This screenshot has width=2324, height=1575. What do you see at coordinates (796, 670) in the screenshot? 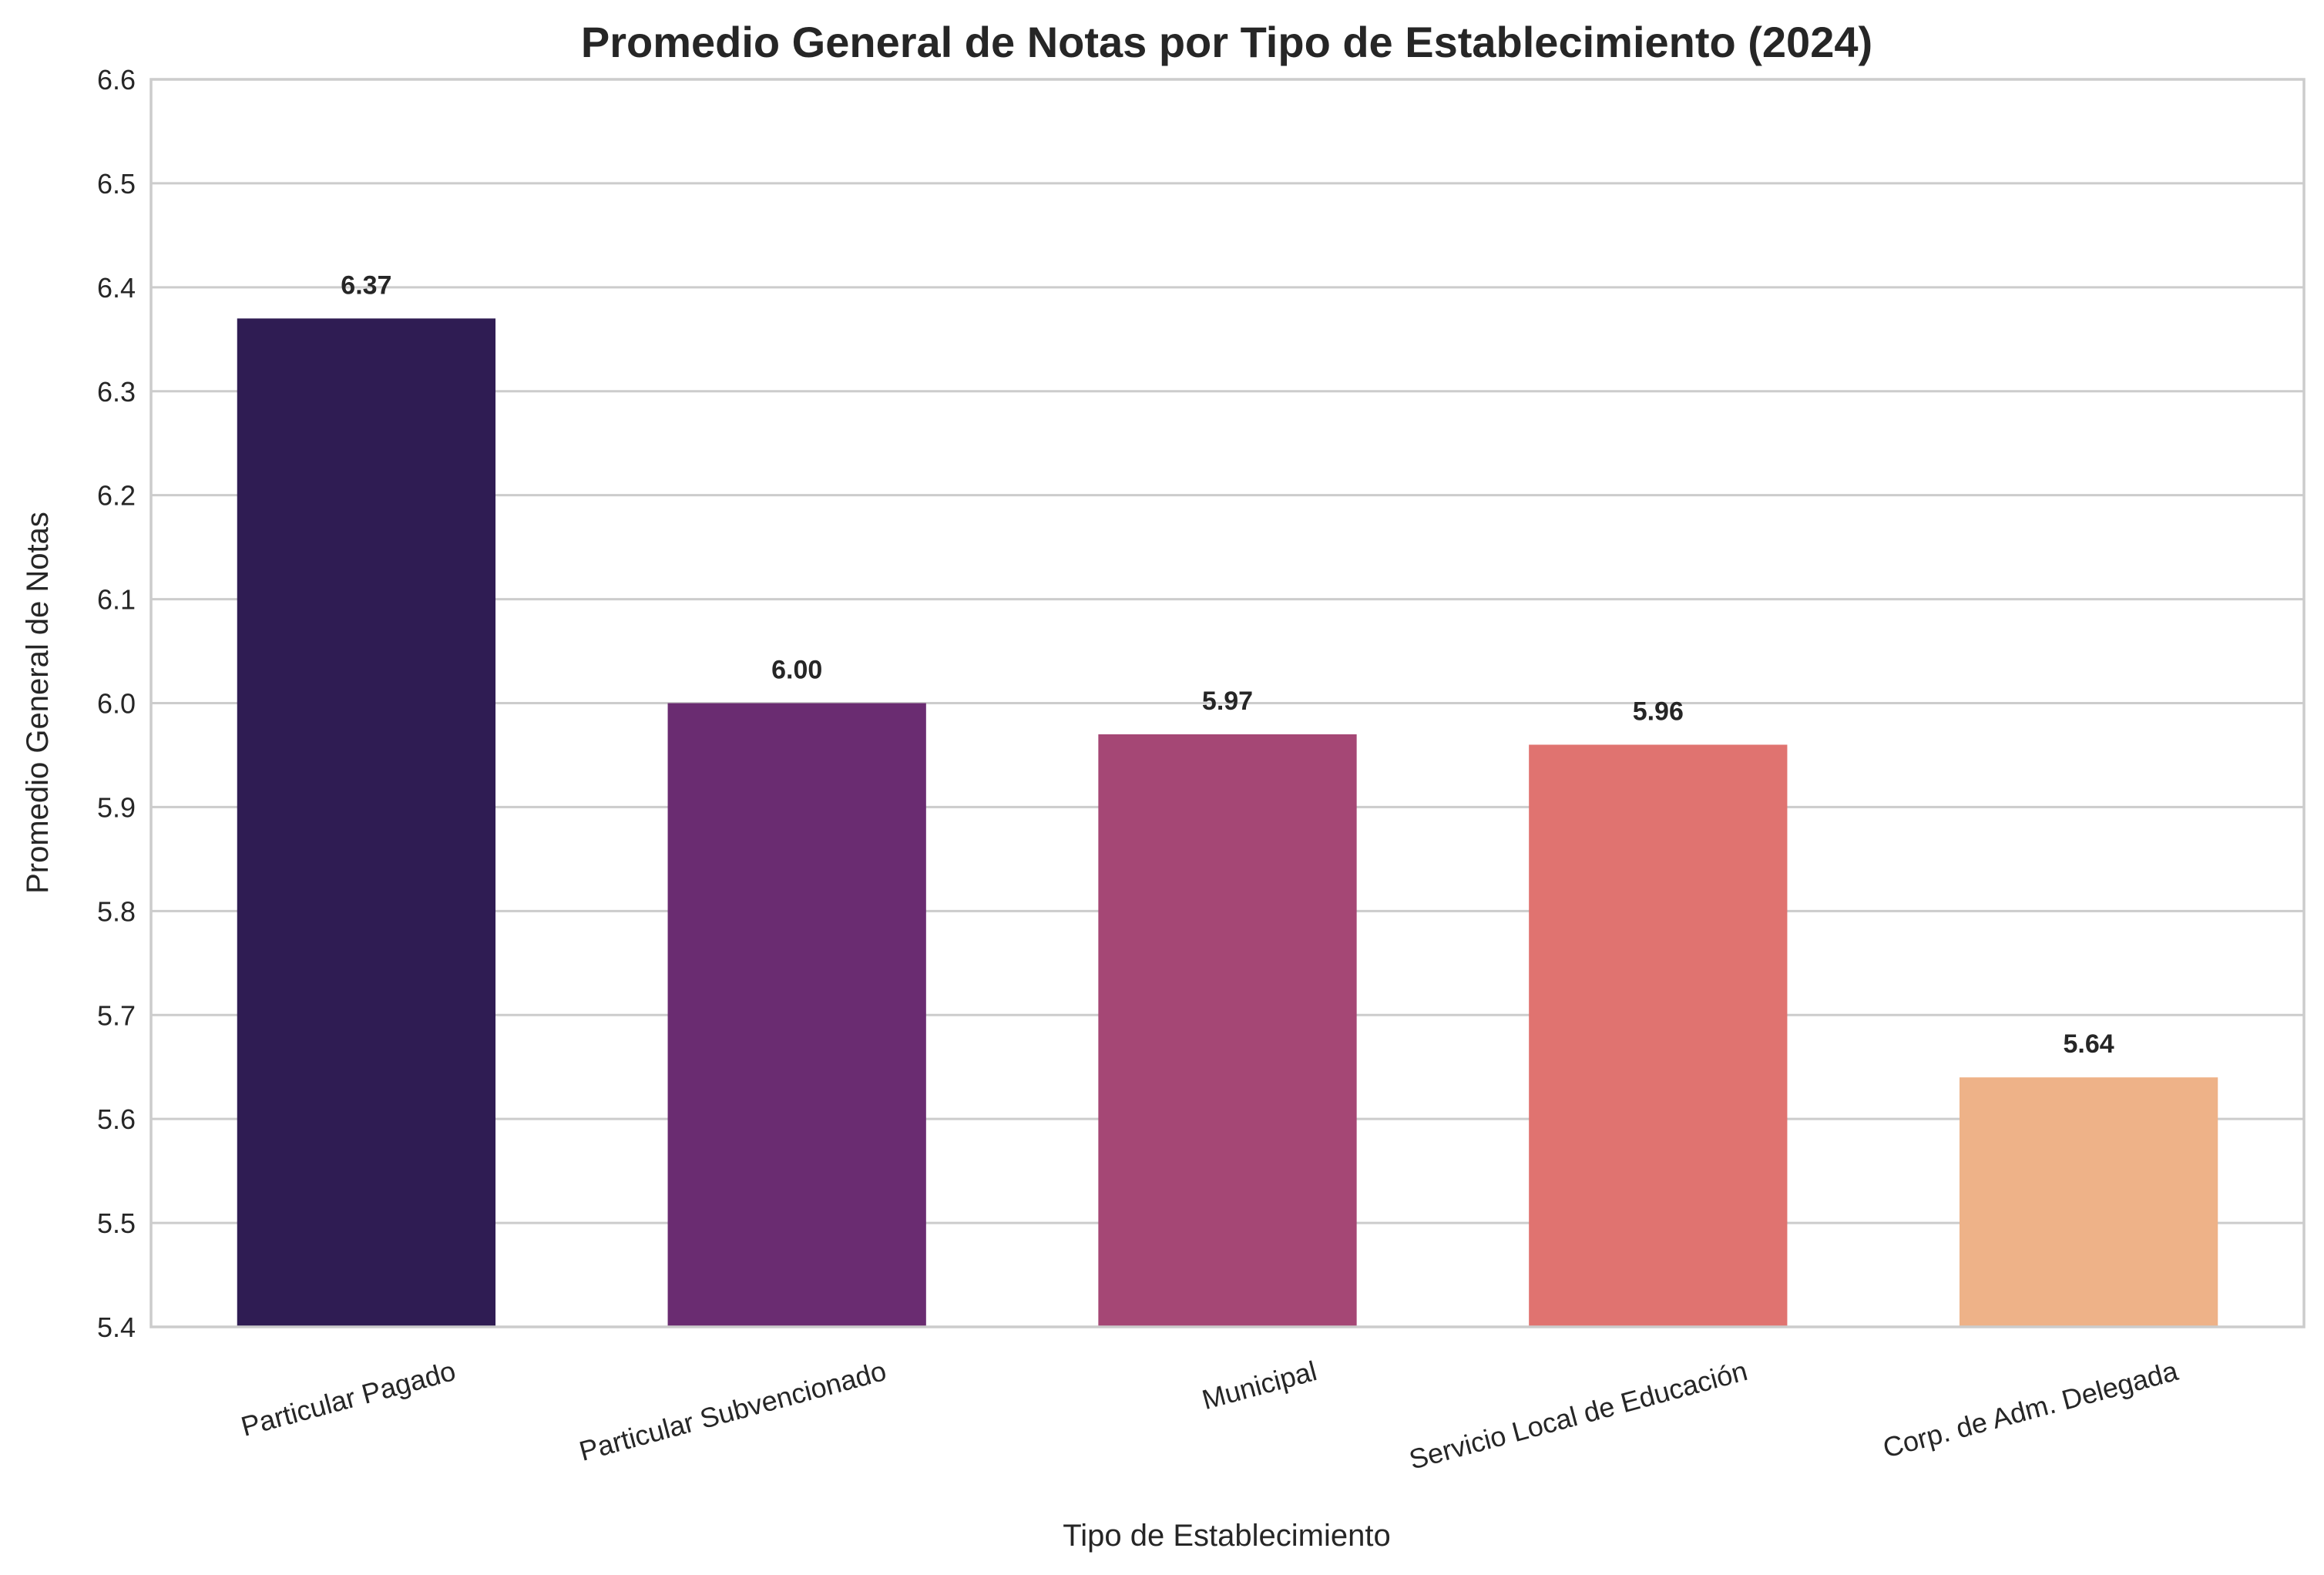
I see `bar-value-label: 6.00` at bounding box center [796, 670].